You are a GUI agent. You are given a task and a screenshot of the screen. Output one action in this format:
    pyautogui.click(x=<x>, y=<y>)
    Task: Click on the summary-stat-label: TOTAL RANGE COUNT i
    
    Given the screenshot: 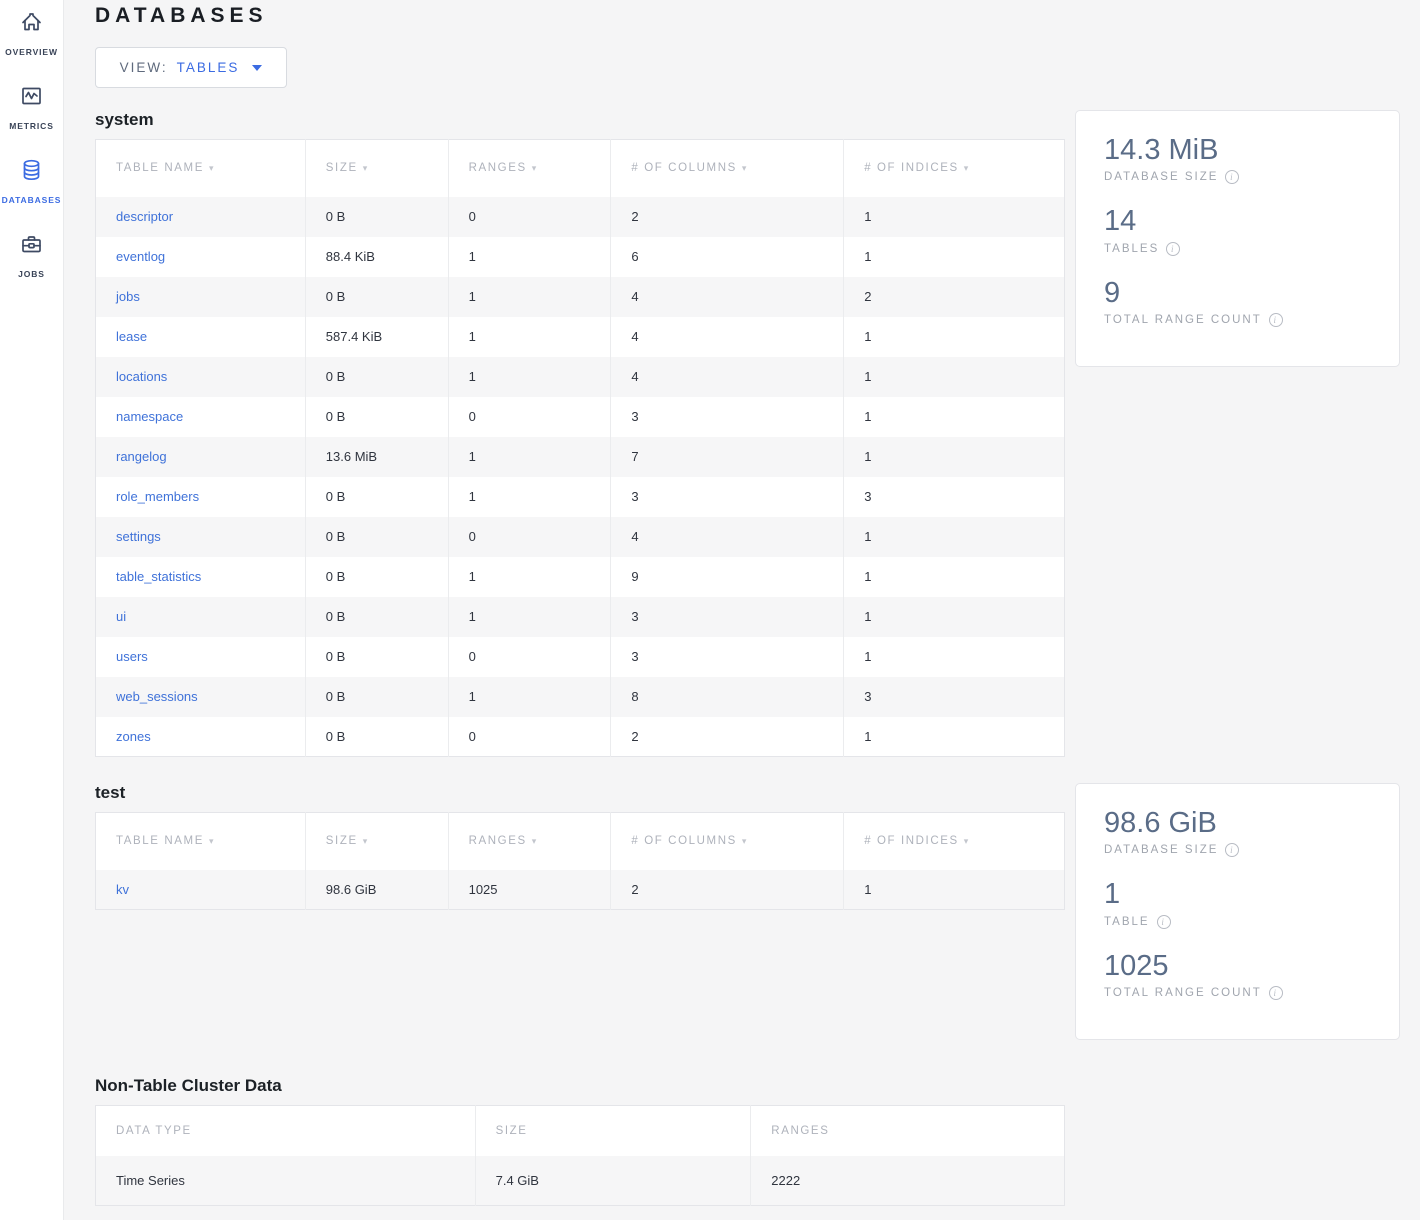 What is the action you would take?
    pyautogui.click(x=1251, y=993)
    